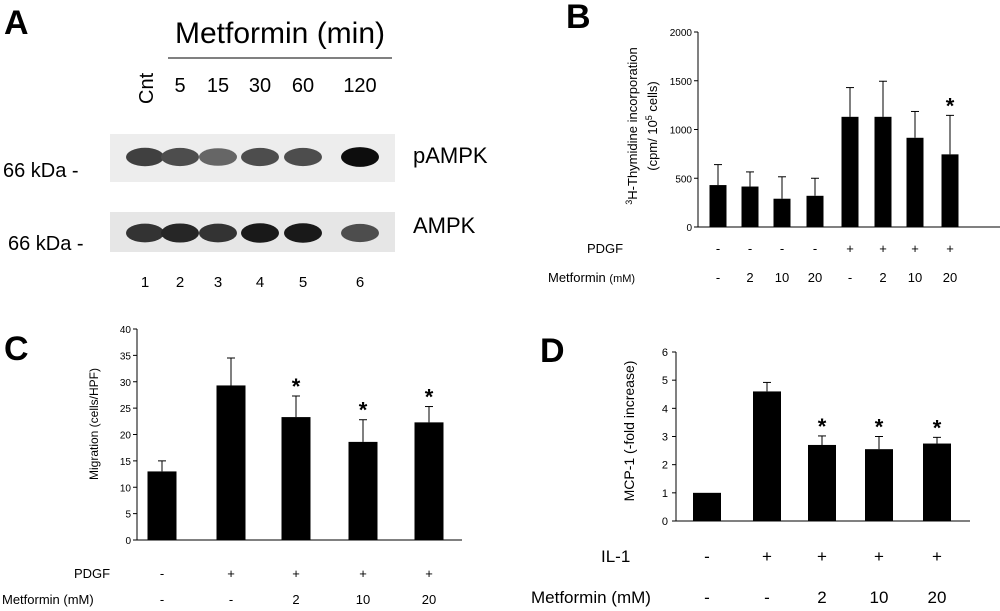 This screenshot has width=1000, height=611. I want to click on y-tick-label: 20, so click(126, 436).